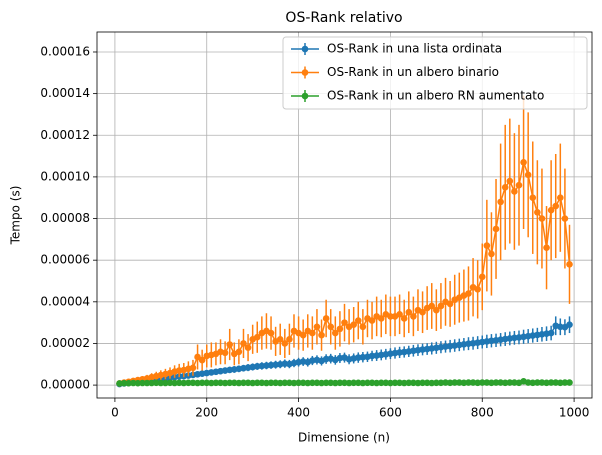 The image size is (602, 455). Describe the element at coordinates (65, 301) in the screenshot. I see `y-tick-label: 0.00004` at that location.